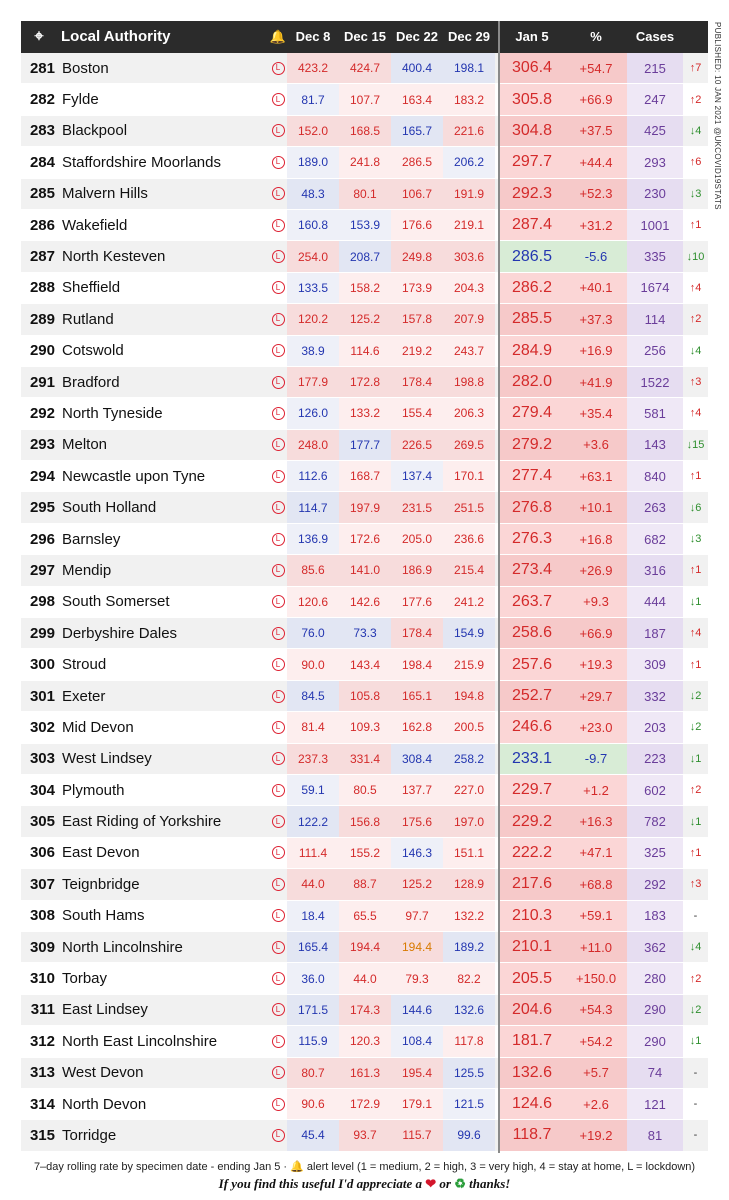 The height and width of the screenshot is (1200, 729). What do you see at coordinates (313, 696) in the screenshot?
I see `row-d8: 84.5` at bounding box center [313, 696].